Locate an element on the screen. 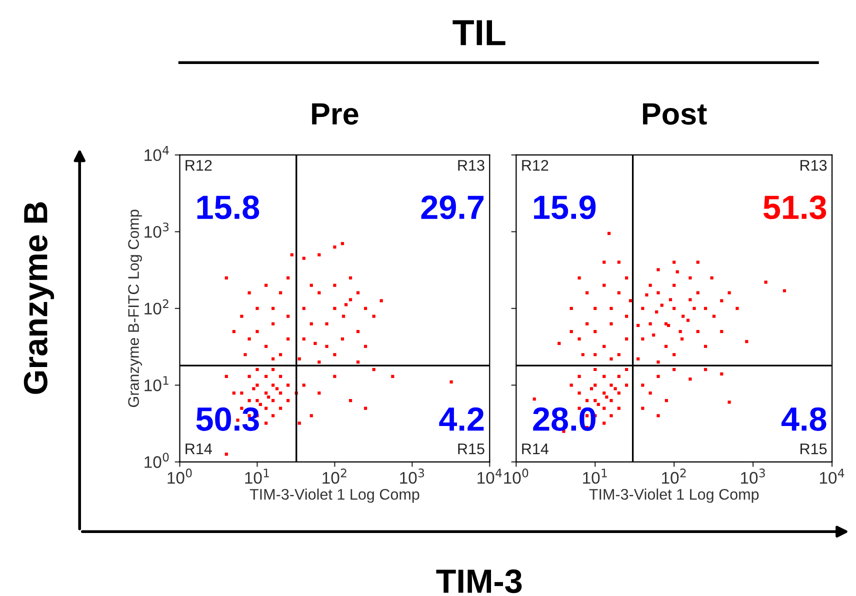  text: TIL is located at coordinates (479, 33).